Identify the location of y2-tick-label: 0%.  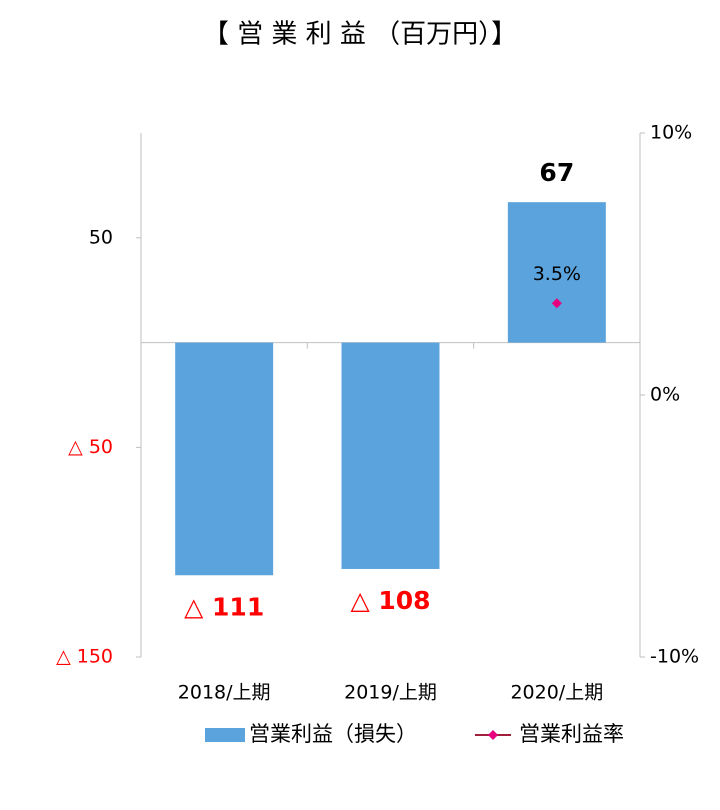
(665, 395).